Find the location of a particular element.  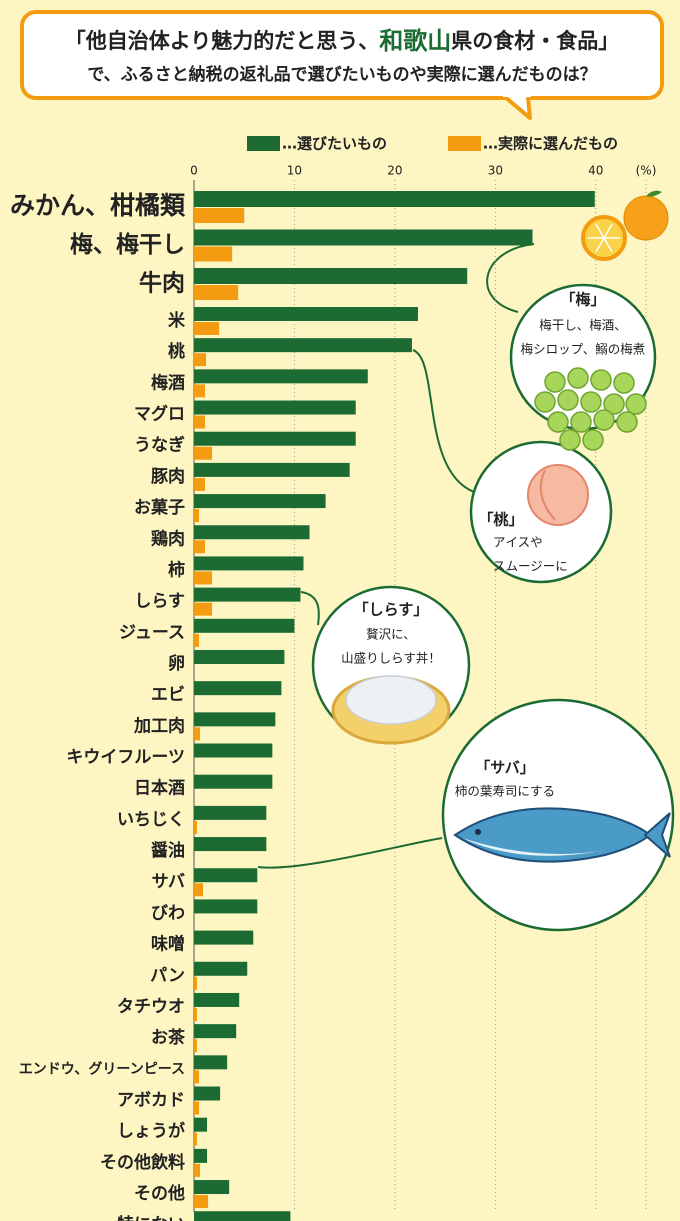

category-label: 卵 is located at coordinates (176, 663).